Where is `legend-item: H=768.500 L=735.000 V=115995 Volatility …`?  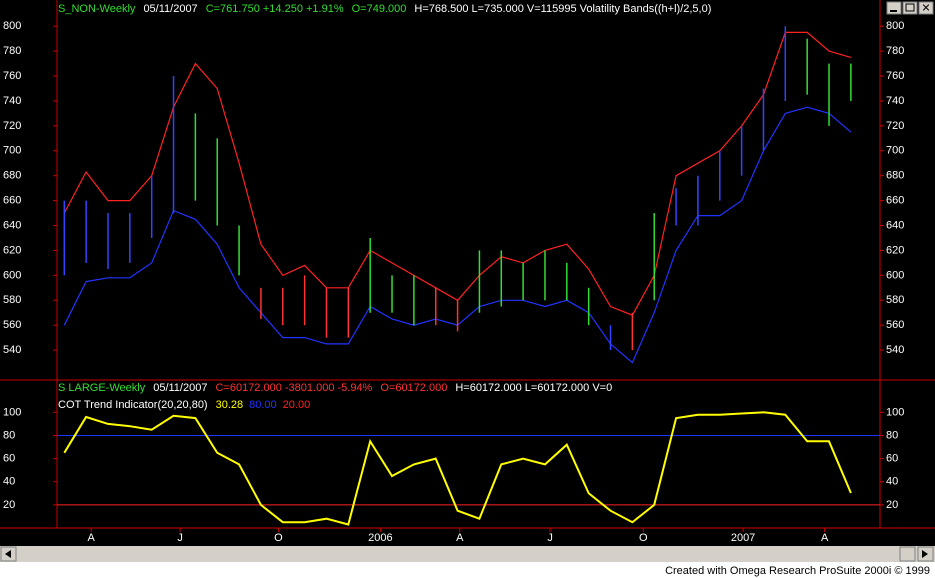
legend-item: H=768.500 L=735.000 V=115995 Volatility … is located at coordinates (562, 9).